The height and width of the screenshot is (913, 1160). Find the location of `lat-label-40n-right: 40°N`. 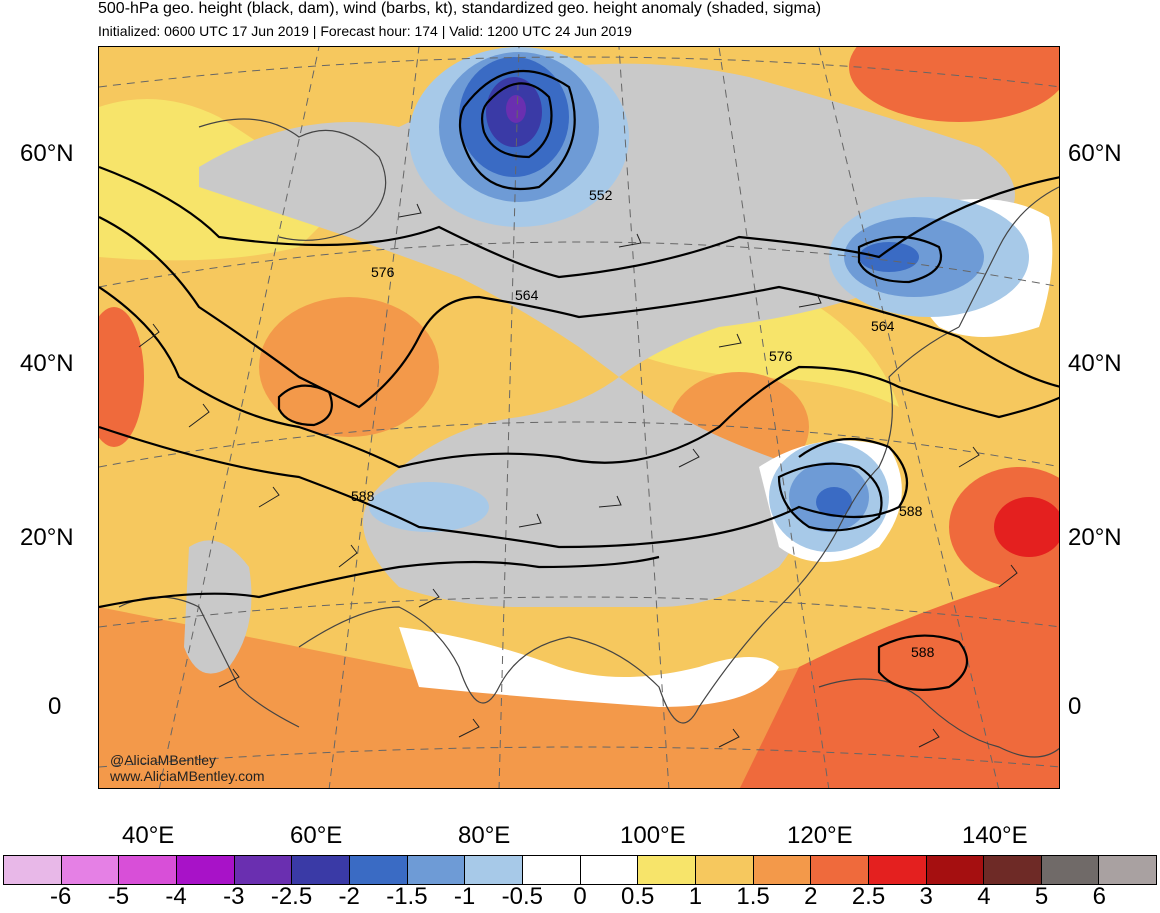

lat-label-40n-right: 40°N is located at coordinates (1095, 363).